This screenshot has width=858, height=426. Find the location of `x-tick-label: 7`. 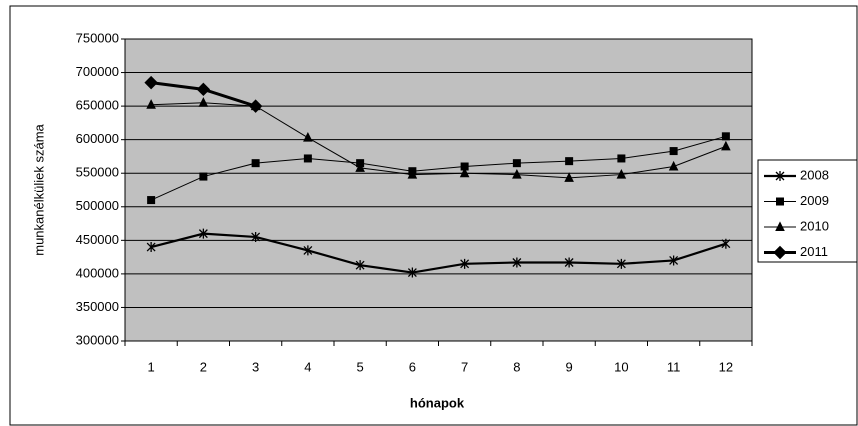

x-tick-label: 7 is located at coordinates (464, 366).